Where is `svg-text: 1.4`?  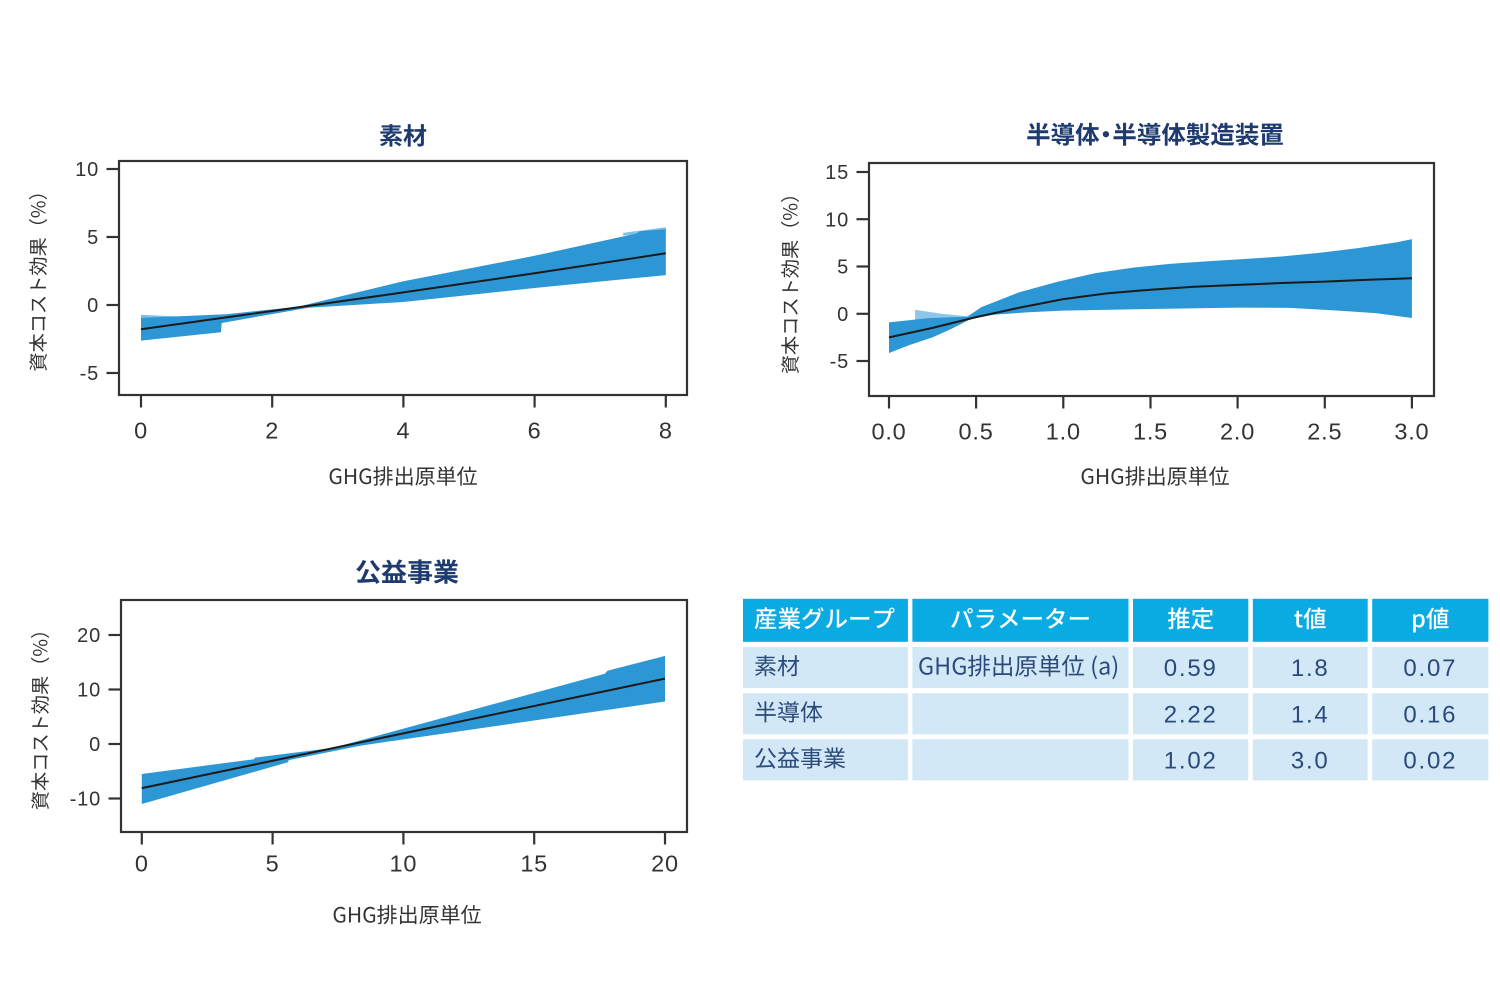
svg-text: 1.4 is located at coordinates (1310, 714).